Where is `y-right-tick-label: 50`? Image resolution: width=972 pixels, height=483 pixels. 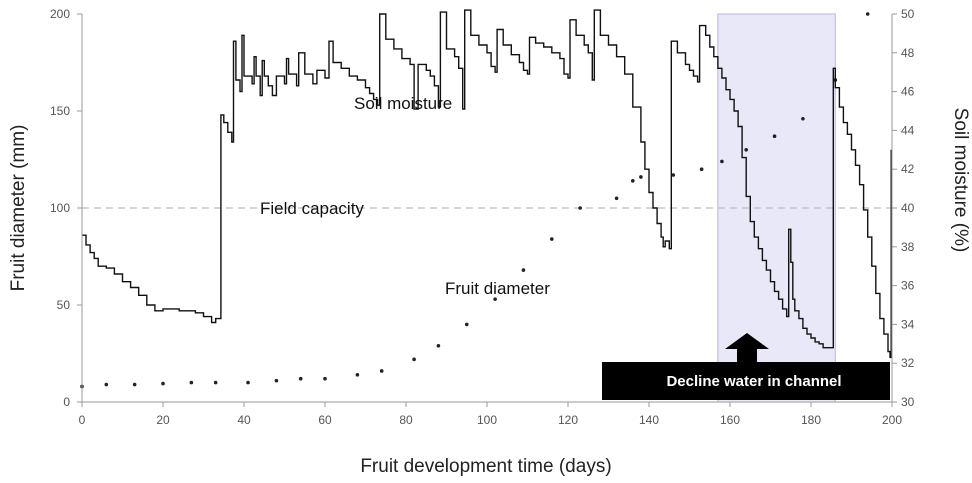 y-right-tick-label: 50 is located at coordinates (908, 14).